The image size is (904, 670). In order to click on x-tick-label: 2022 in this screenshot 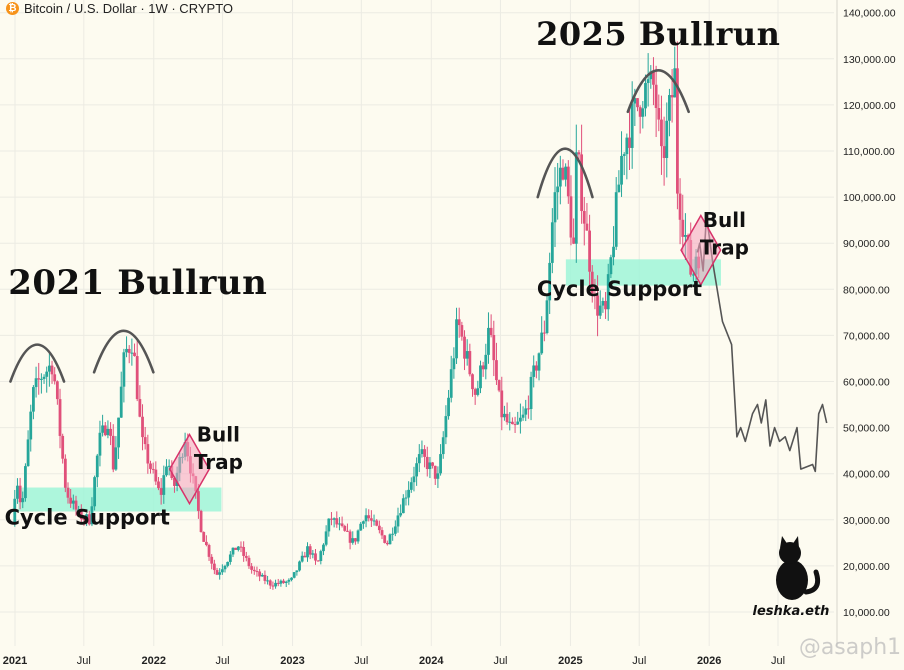, I will do `click(154, 661)`.